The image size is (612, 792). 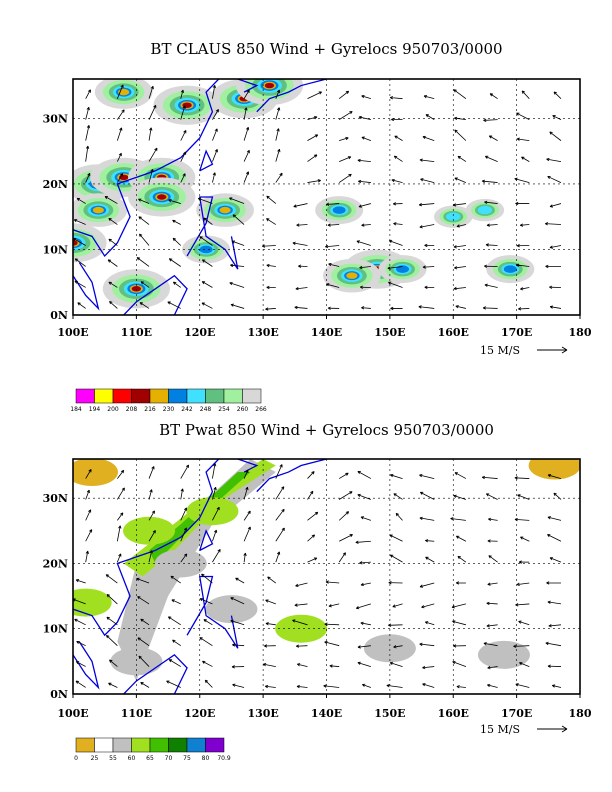 I want to click on colorbar: 0 25 55 60 65 70 75 80 70.9, so click(x=152, y=749).